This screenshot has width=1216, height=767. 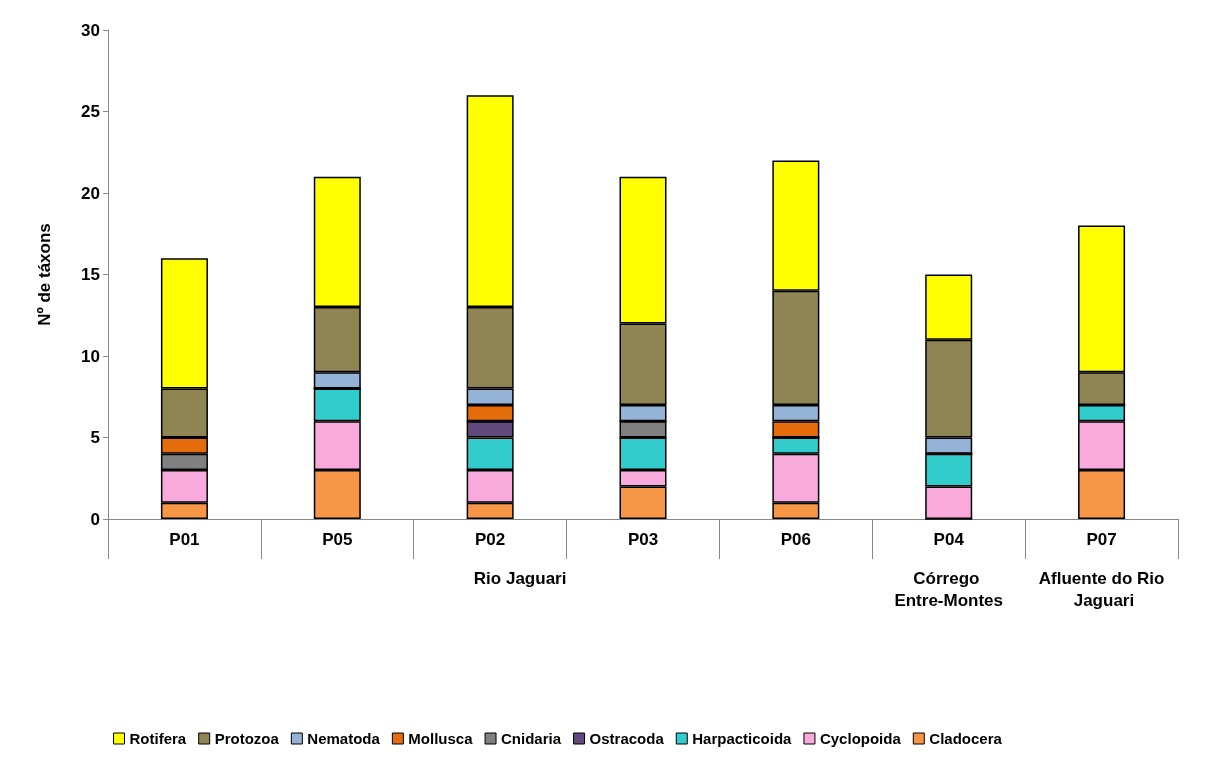 I want to click on y-tick-label: 0, so click(x=95, y=519).